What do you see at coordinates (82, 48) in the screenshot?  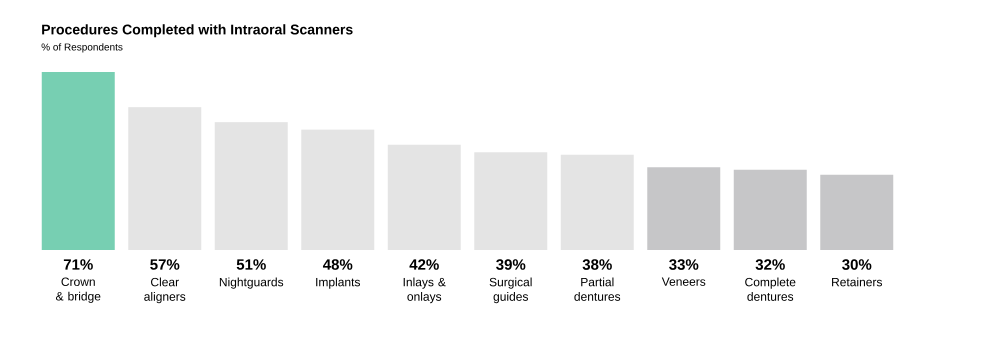 I see `chart-subtitle: % of Respondents` at bounding box center [82, 48].